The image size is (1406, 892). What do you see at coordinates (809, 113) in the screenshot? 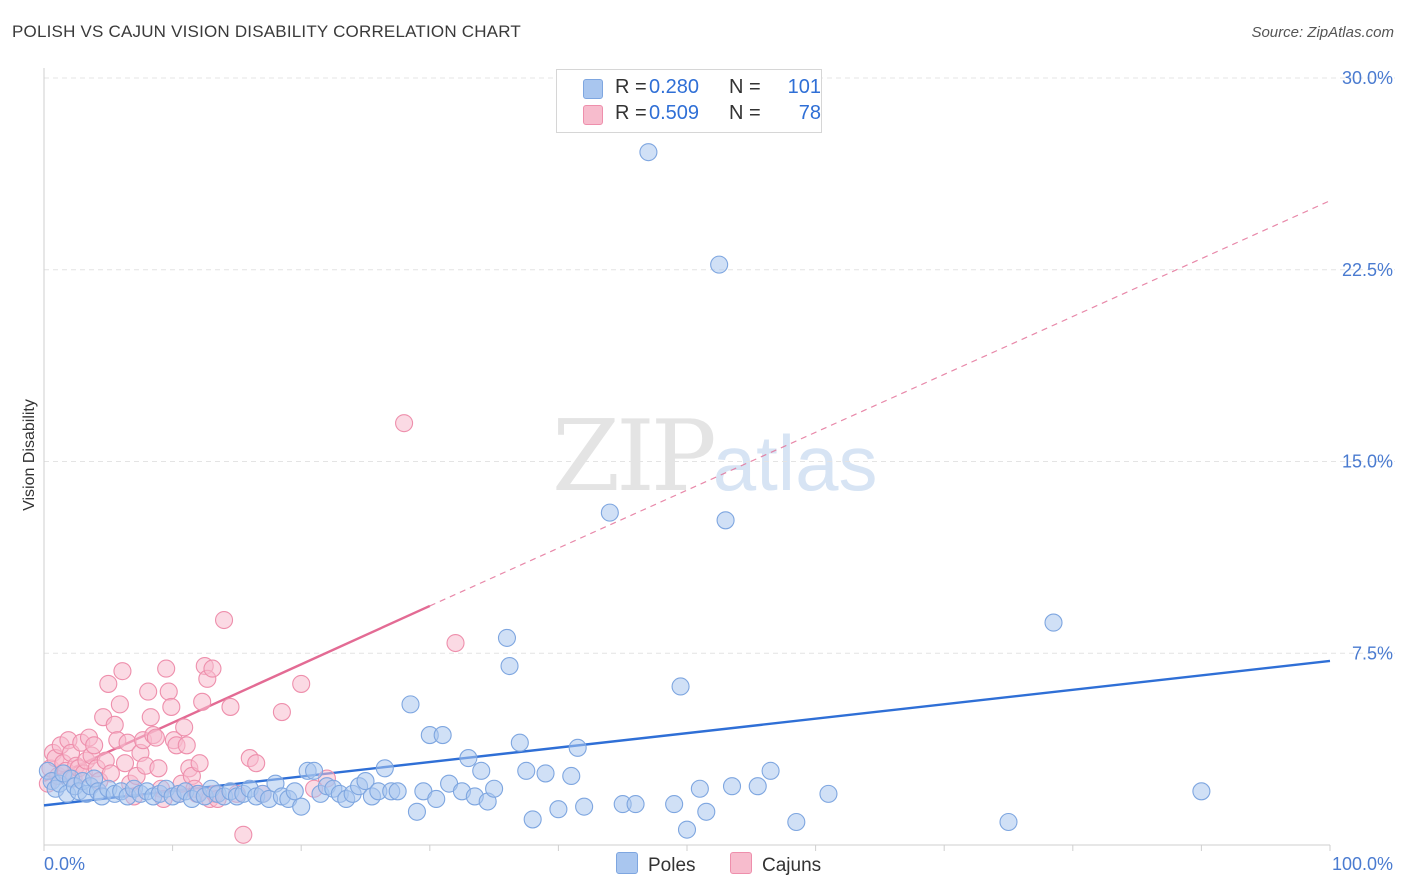
I see `legend-n-value: 78` at bounding box center [809, 113].